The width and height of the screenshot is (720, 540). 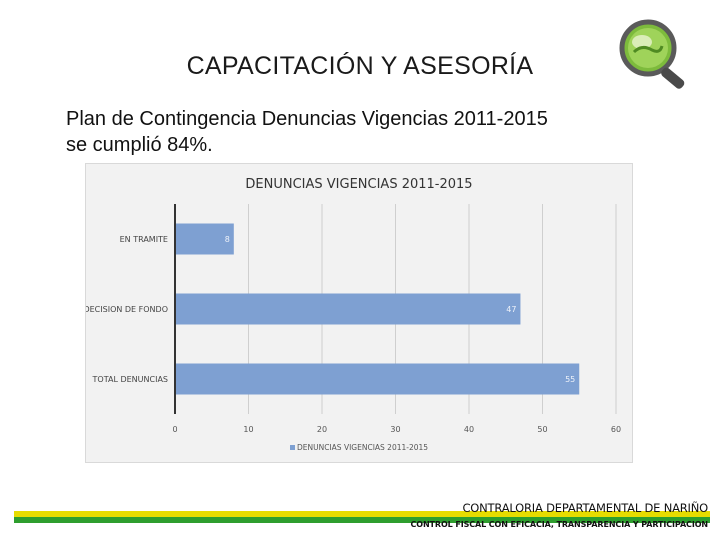 I want to click on footer-org: CONTRALORIA DEPARTAMENTAL DE NARIÑO, so click(x=585, y=508).